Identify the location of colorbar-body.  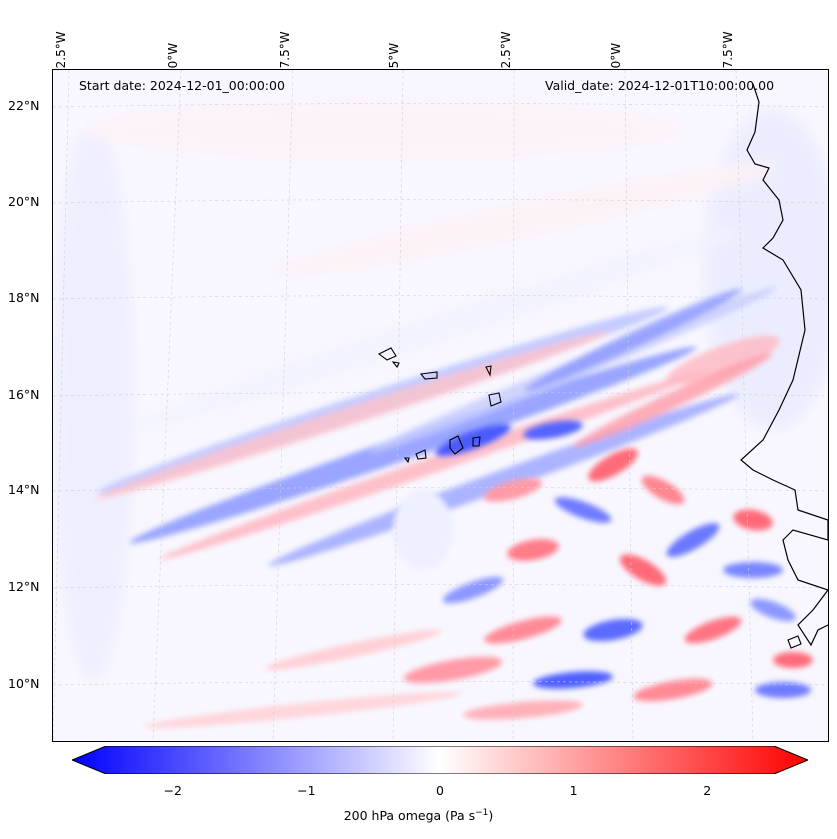
(440, 760).